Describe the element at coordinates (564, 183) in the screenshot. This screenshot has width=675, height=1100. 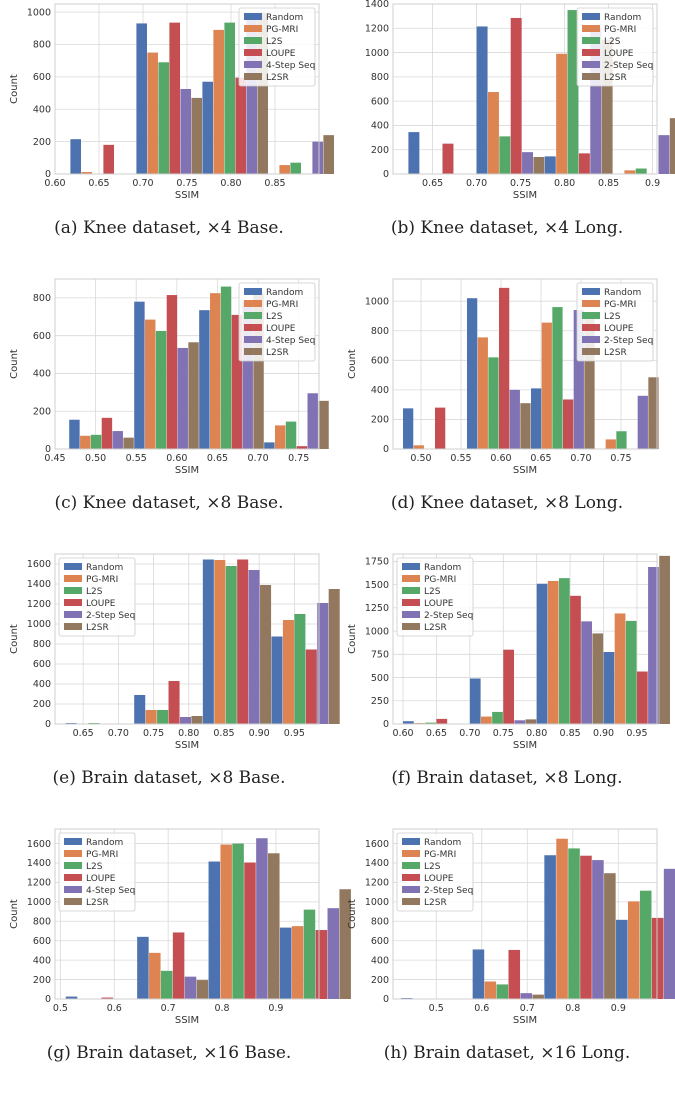
I see `x-tick-label: 0.80` at that location.